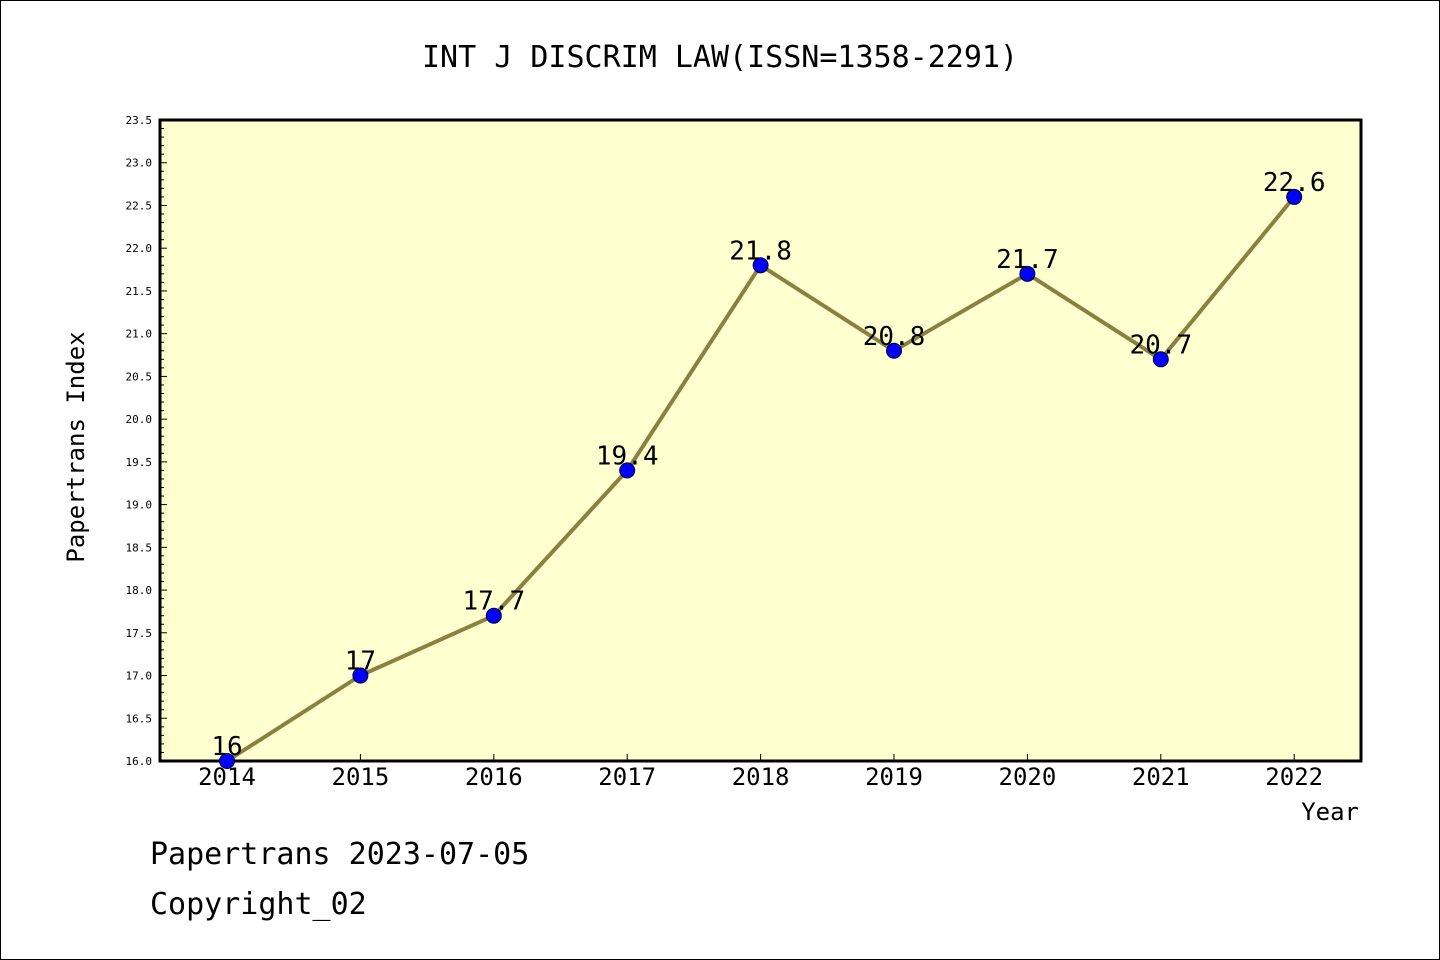 This screenshot has width=1440, height=960. What do you see at coordinates (360, 662) in the screenshot?
I see `data-label: 17` at bounding box center [360, 662].